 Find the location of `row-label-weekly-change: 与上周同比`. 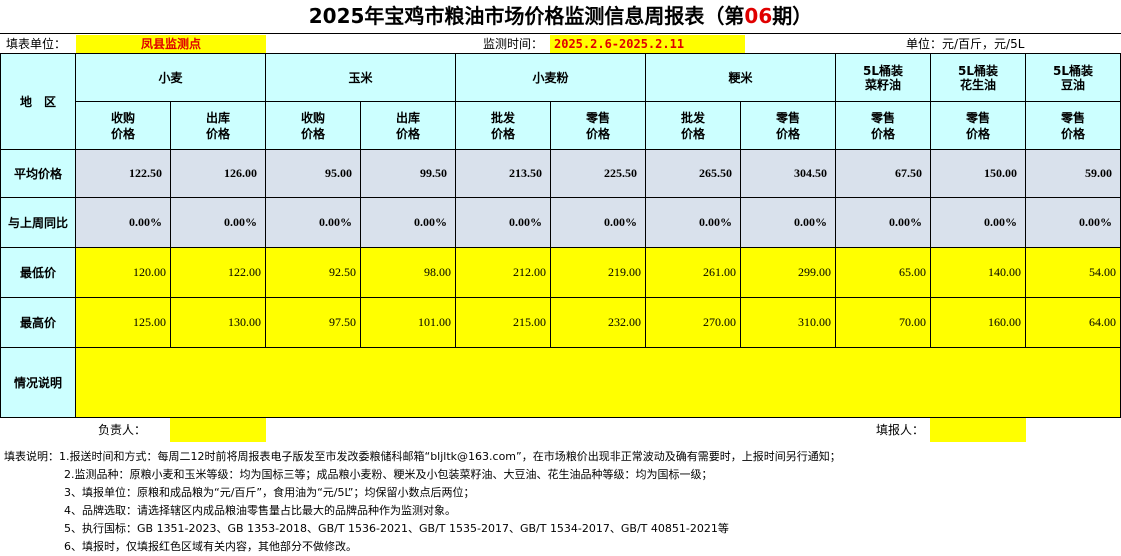

row-label-weekly-change: 与上周同比 is located at coordinates (38, 222).